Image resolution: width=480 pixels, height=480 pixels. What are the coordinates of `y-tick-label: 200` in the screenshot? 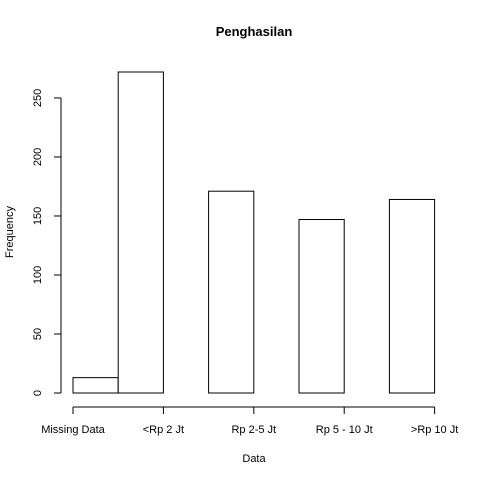 It's located at (38, 157).